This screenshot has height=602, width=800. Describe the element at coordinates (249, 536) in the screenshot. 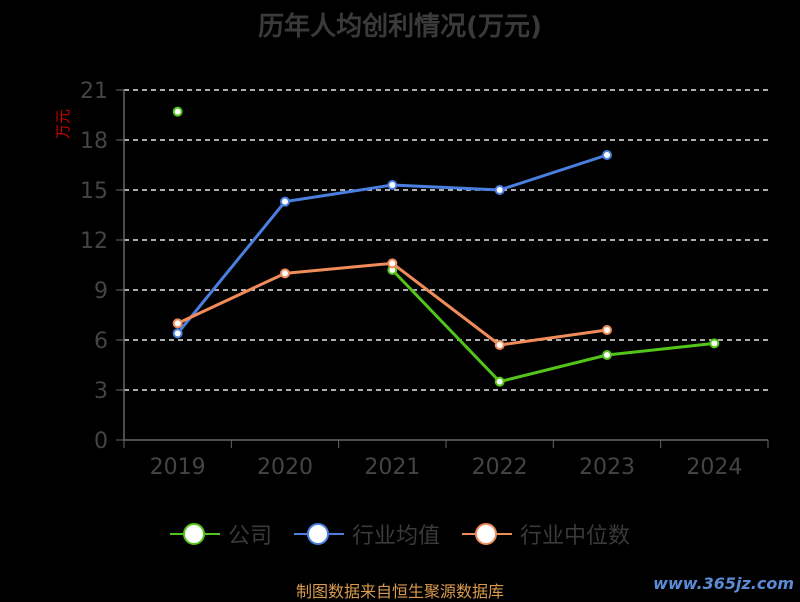

I see `legend-label-company: 公司` at that location.